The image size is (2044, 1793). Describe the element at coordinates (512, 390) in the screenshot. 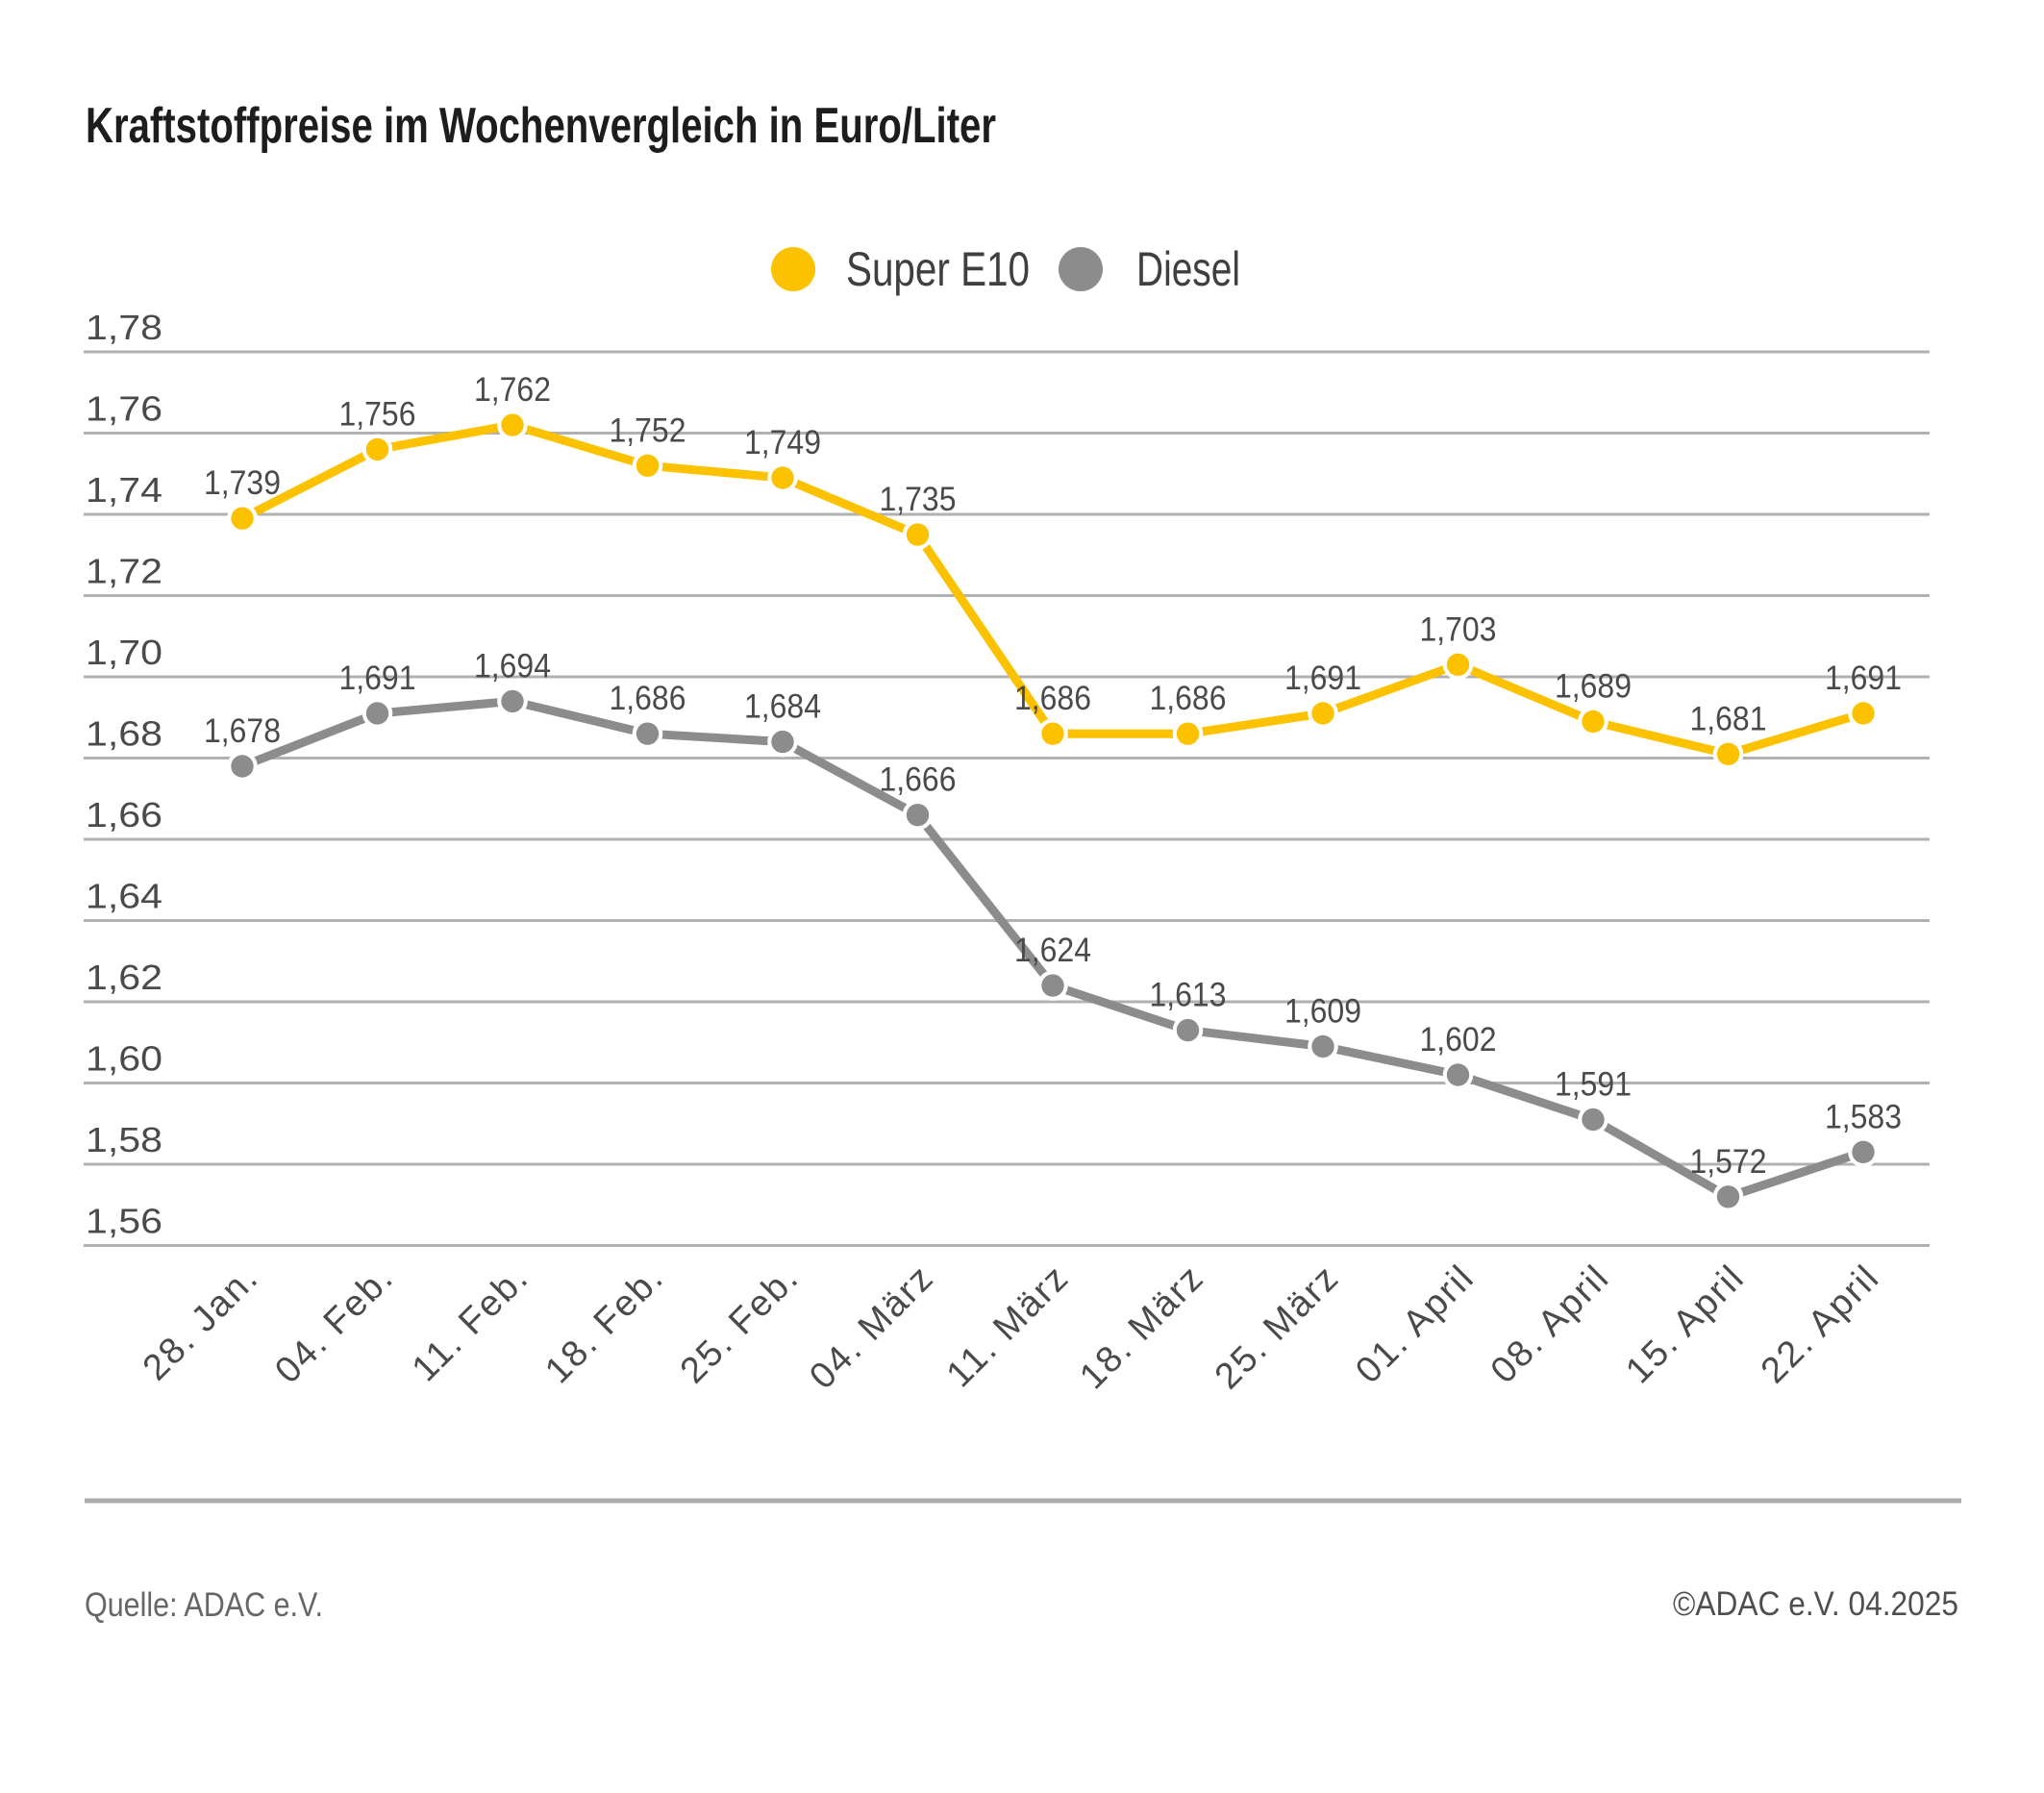

I see `svg-text: 1,762` at that location.